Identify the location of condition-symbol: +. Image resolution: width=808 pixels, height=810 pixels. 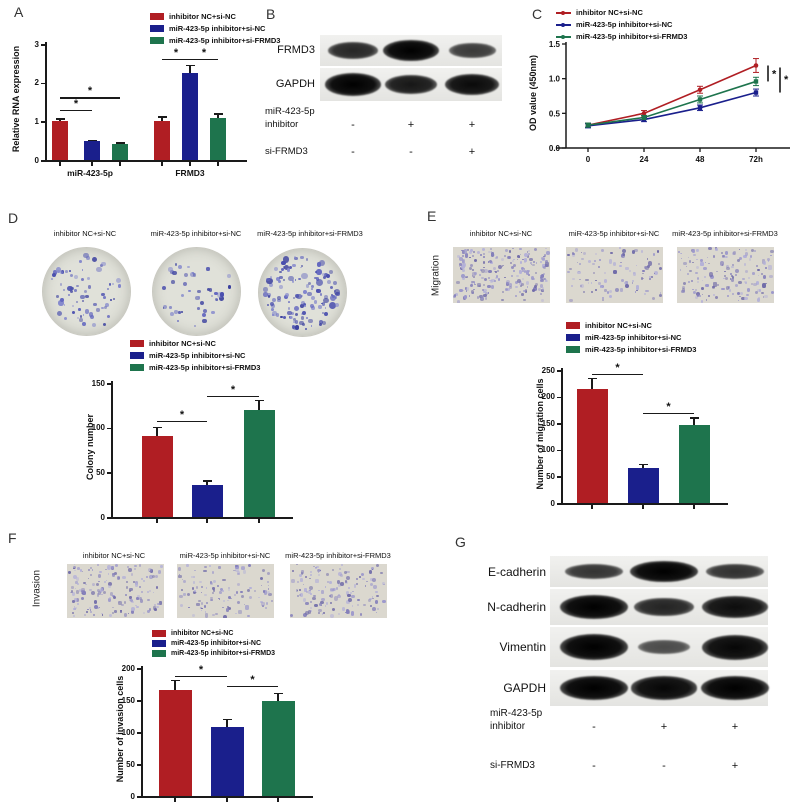
(735, 727).